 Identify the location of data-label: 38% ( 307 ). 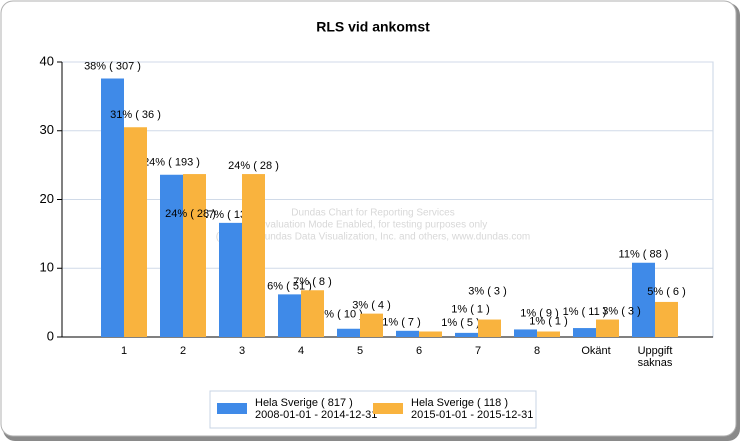
(112, 66).